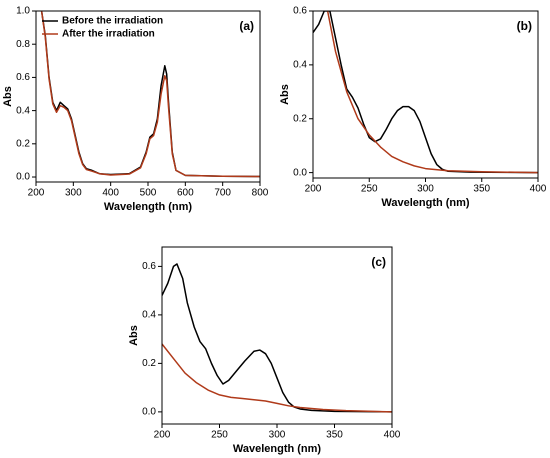  Describe the element at coordinates (108, 34) in the screenshot. I see `legend-label: After the irradiation` at that location.